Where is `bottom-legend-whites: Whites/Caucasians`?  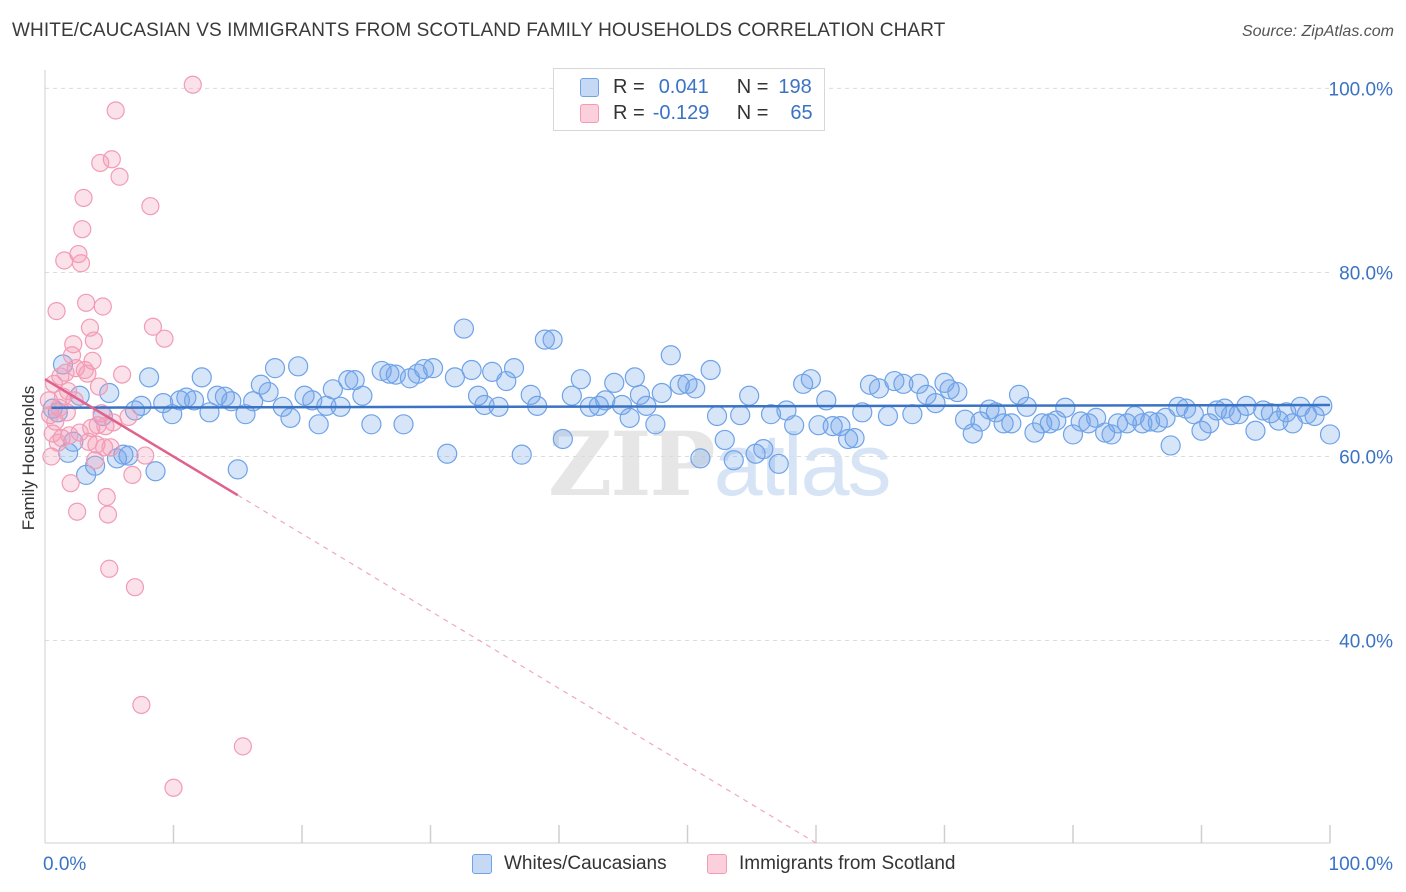 bottom-legend-whites: Whites/Caucasians is located at coordinates (569, 864).